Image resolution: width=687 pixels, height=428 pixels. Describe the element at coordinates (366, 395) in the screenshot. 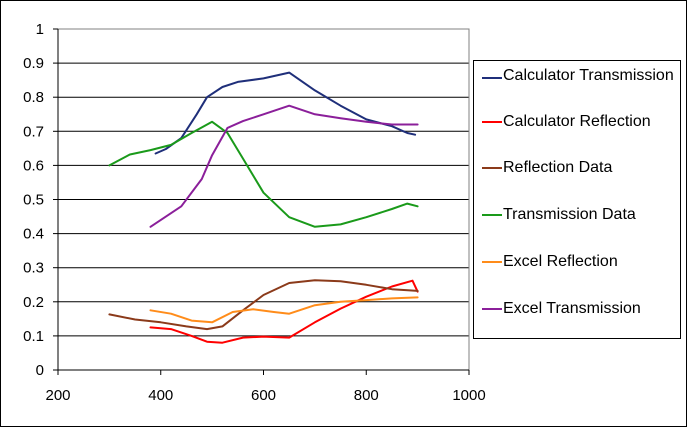

I see `x-tick-label: 800` at that location.